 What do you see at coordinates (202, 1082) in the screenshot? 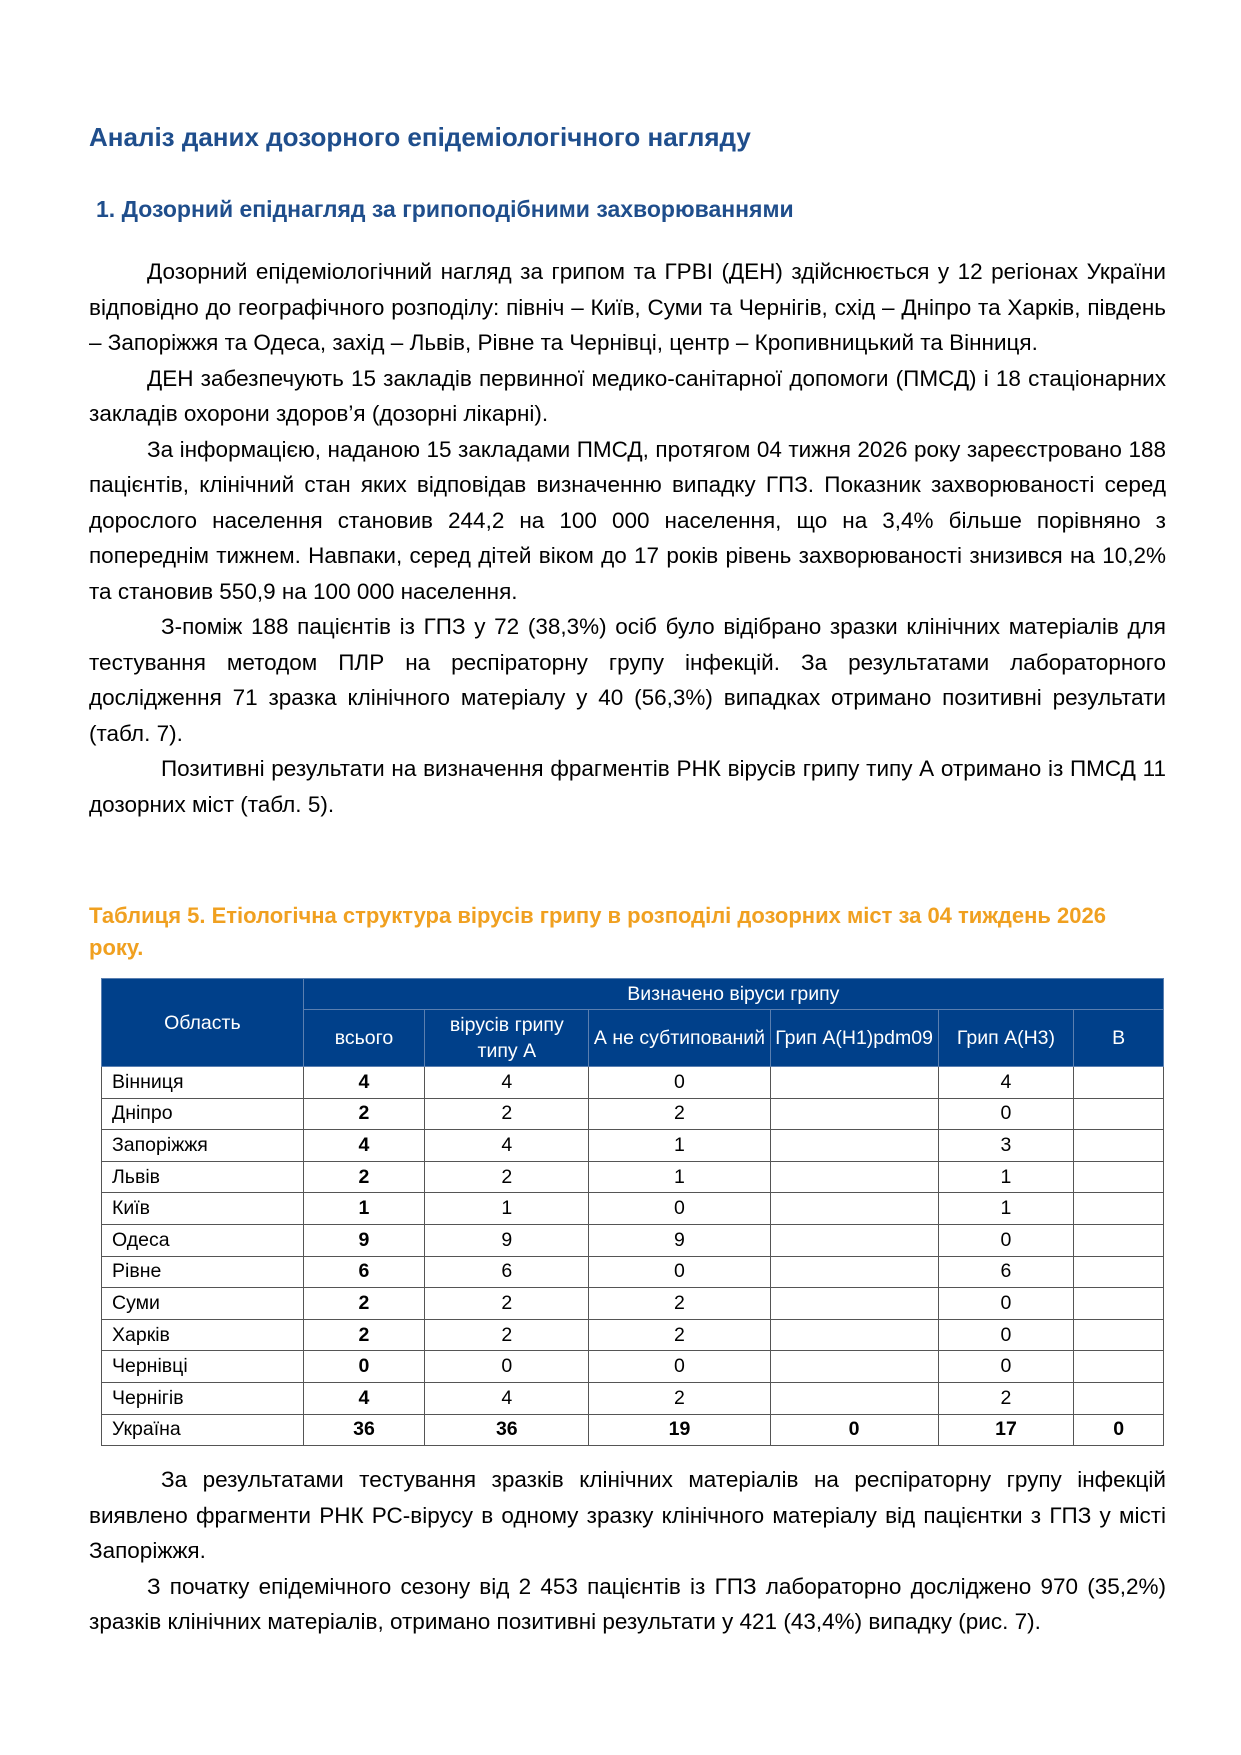
I see `region-cell: Вінниця` at bounding box center [202, 1082].